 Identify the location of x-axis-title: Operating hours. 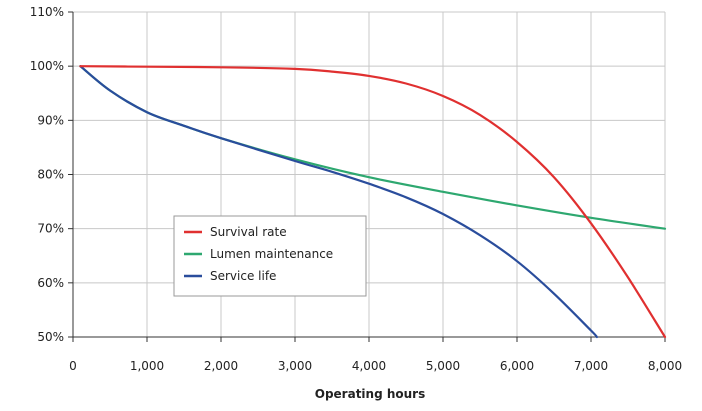
(370, 394).